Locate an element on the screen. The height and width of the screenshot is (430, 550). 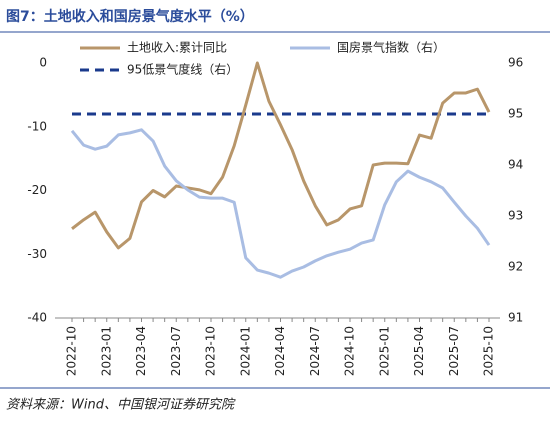
y-tick-label: -30 is located at coordinates (37, 254).